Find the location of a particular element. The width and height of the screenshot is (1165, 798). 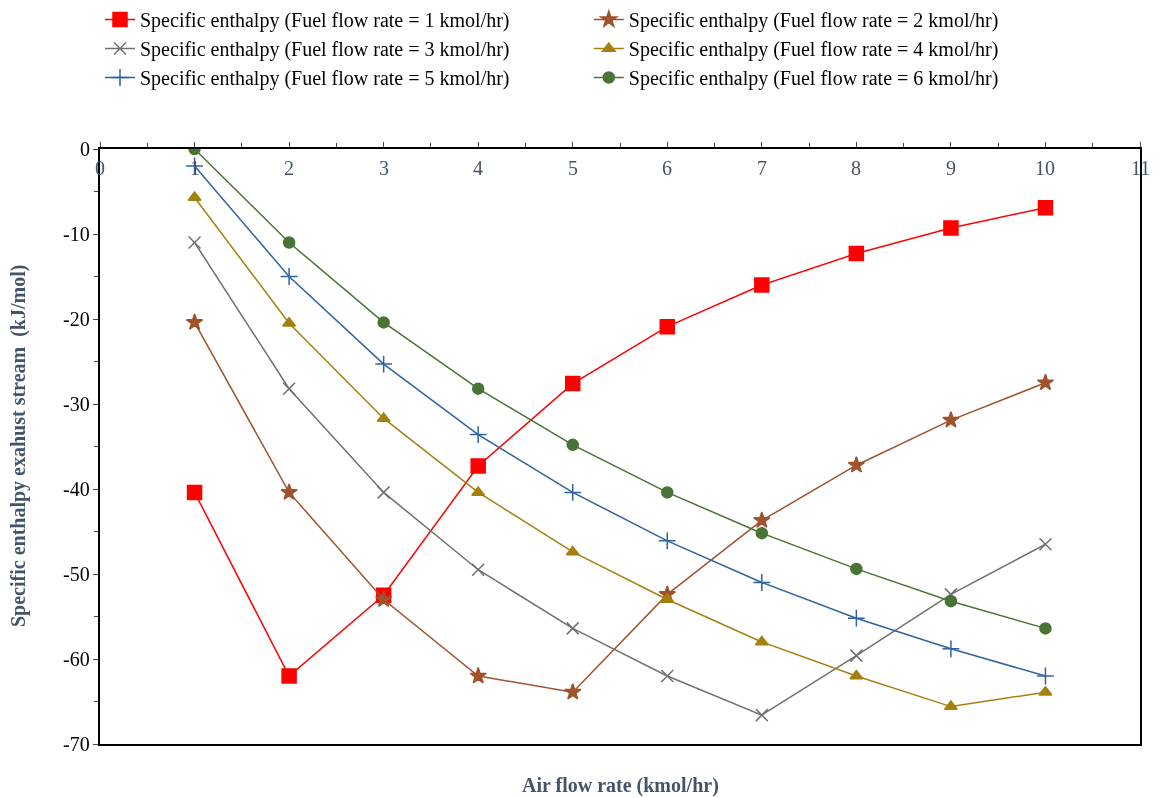

y-tick-label: 0 is located at coordinates (85, 149).